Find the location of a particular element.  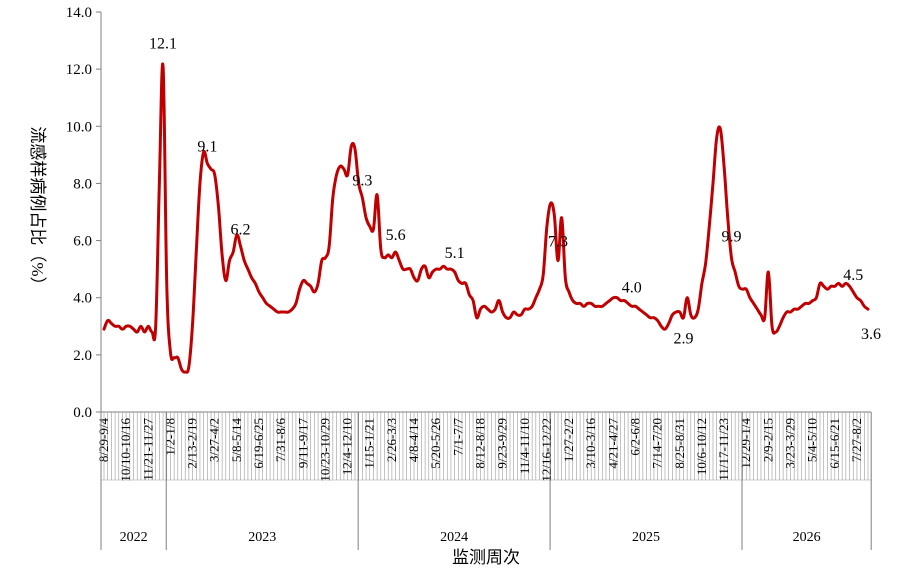

data-label: 5.6 is located at coordinates (396, 235).